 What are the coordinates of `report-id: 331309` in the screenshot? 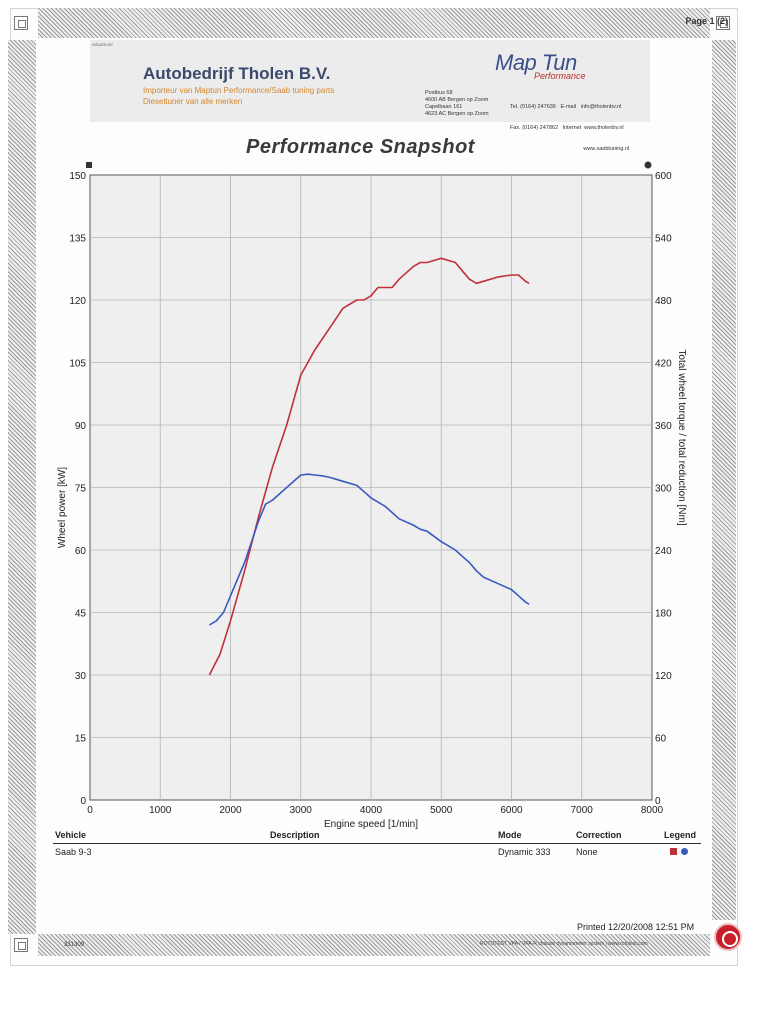 It's located at (74, 945).